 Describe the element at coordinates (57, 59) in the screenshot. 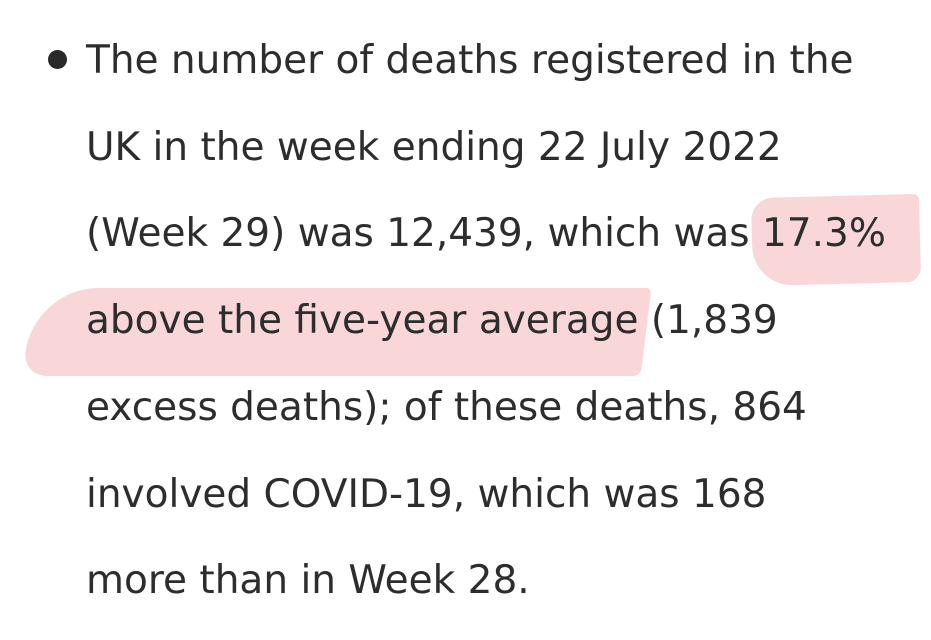

I see `bullet-point-icon` at that location.